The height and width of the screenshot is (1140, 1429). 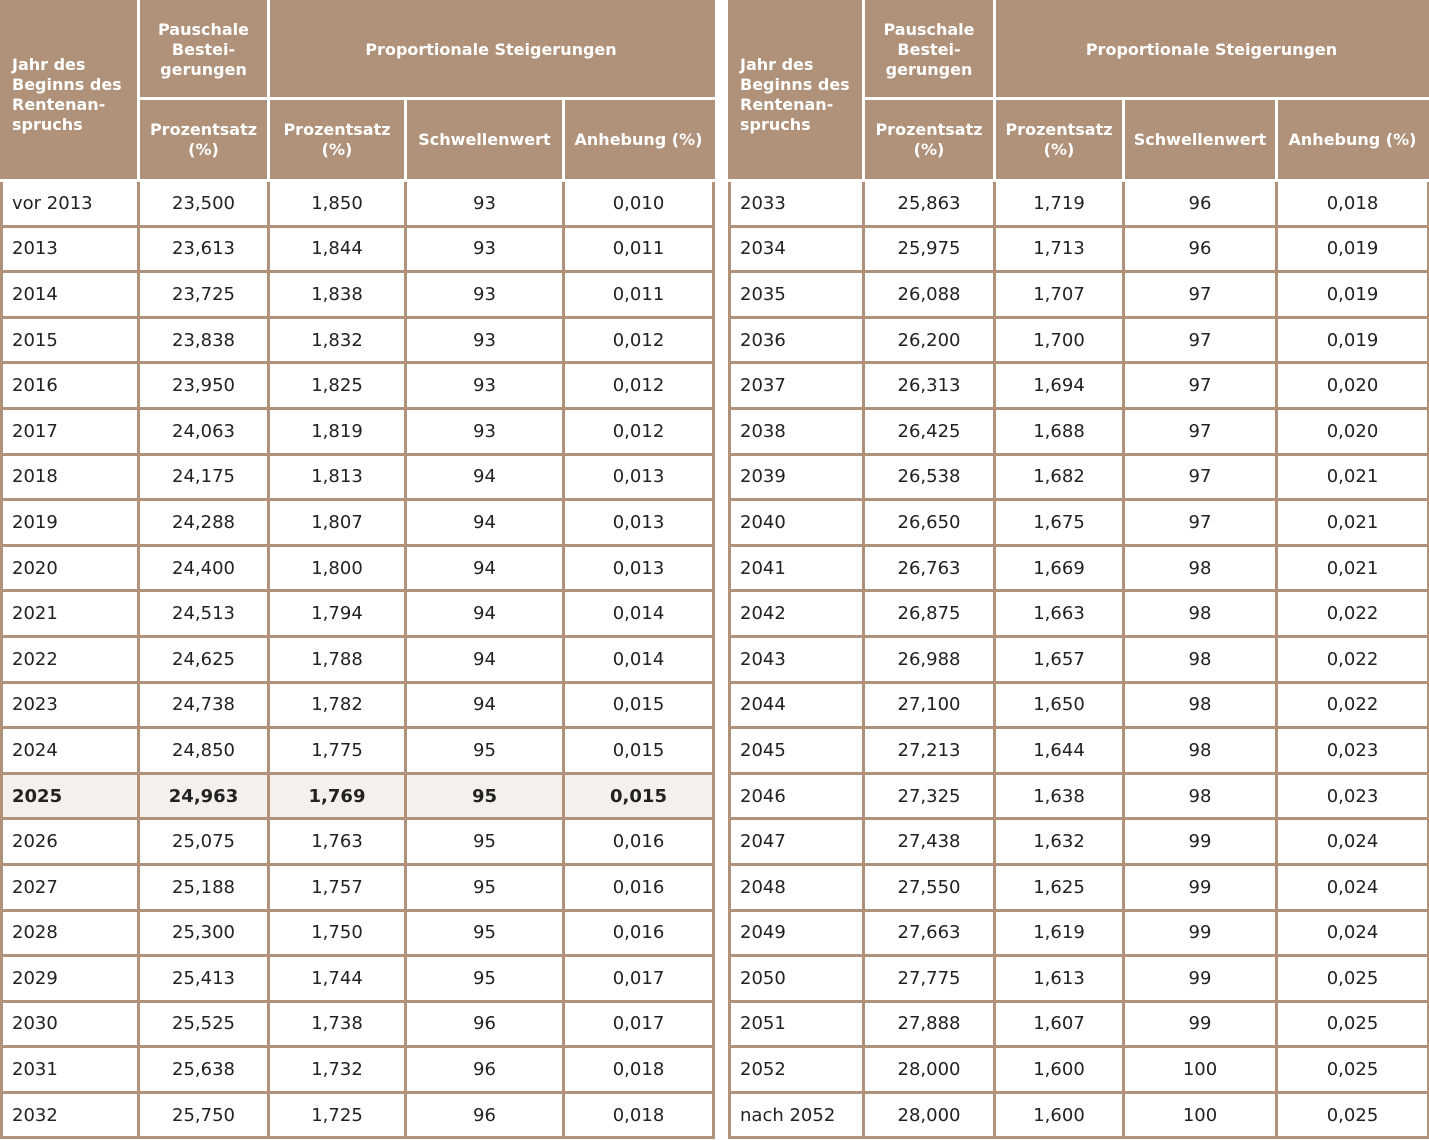 I want to click on table-row: 2051 27,888 1,607 99 0,025, so click(x=1078, y=1024).